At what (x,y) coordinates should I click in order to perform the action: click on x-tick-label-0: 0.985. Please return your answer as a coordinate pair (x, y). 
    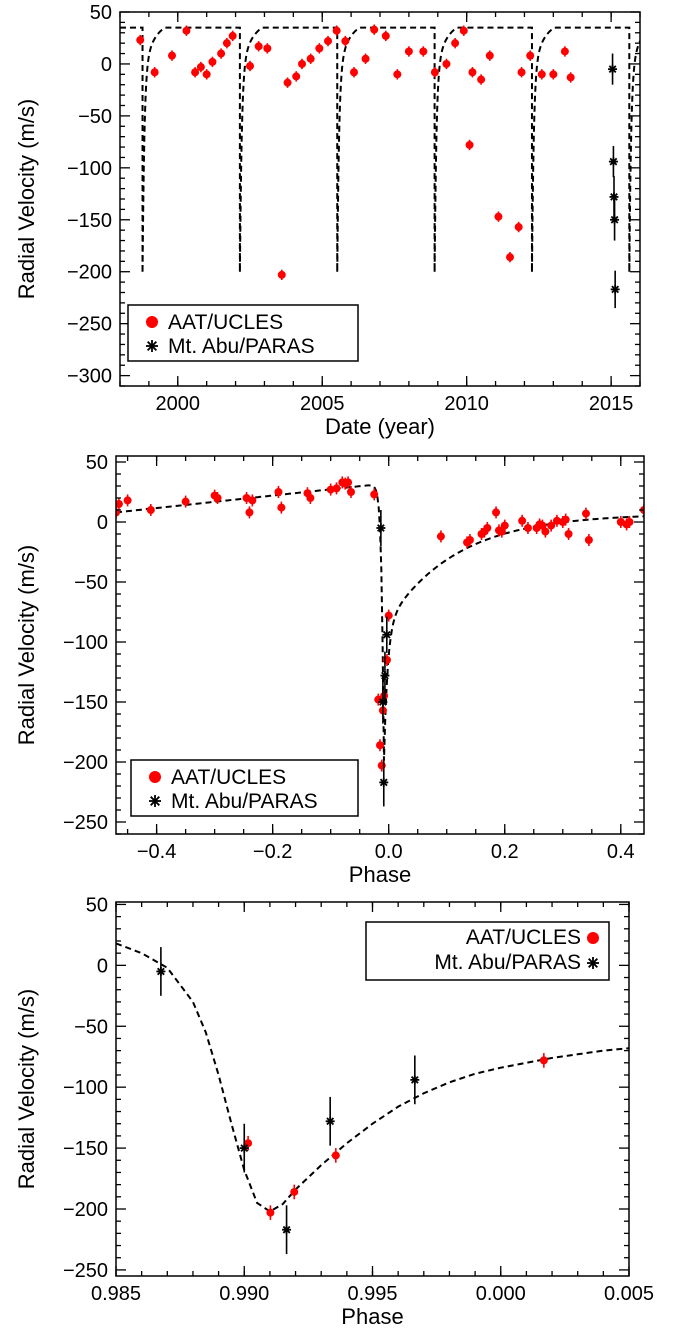
    Looking at the image, I should click on (116, 1294).